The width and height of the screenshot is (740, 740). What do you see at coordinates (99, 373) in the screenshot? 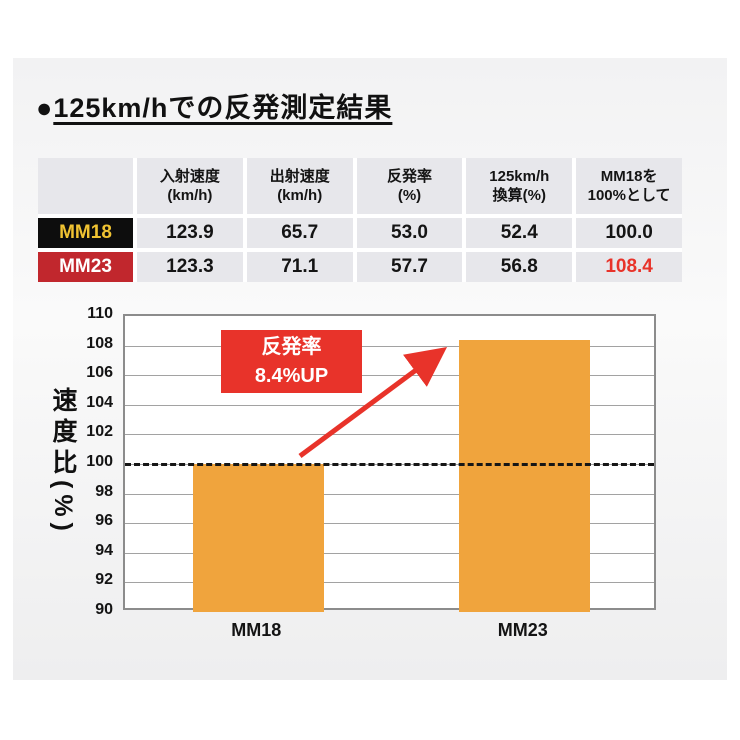
I see `y-tick-label: 106` at bounding box center [99, 373].